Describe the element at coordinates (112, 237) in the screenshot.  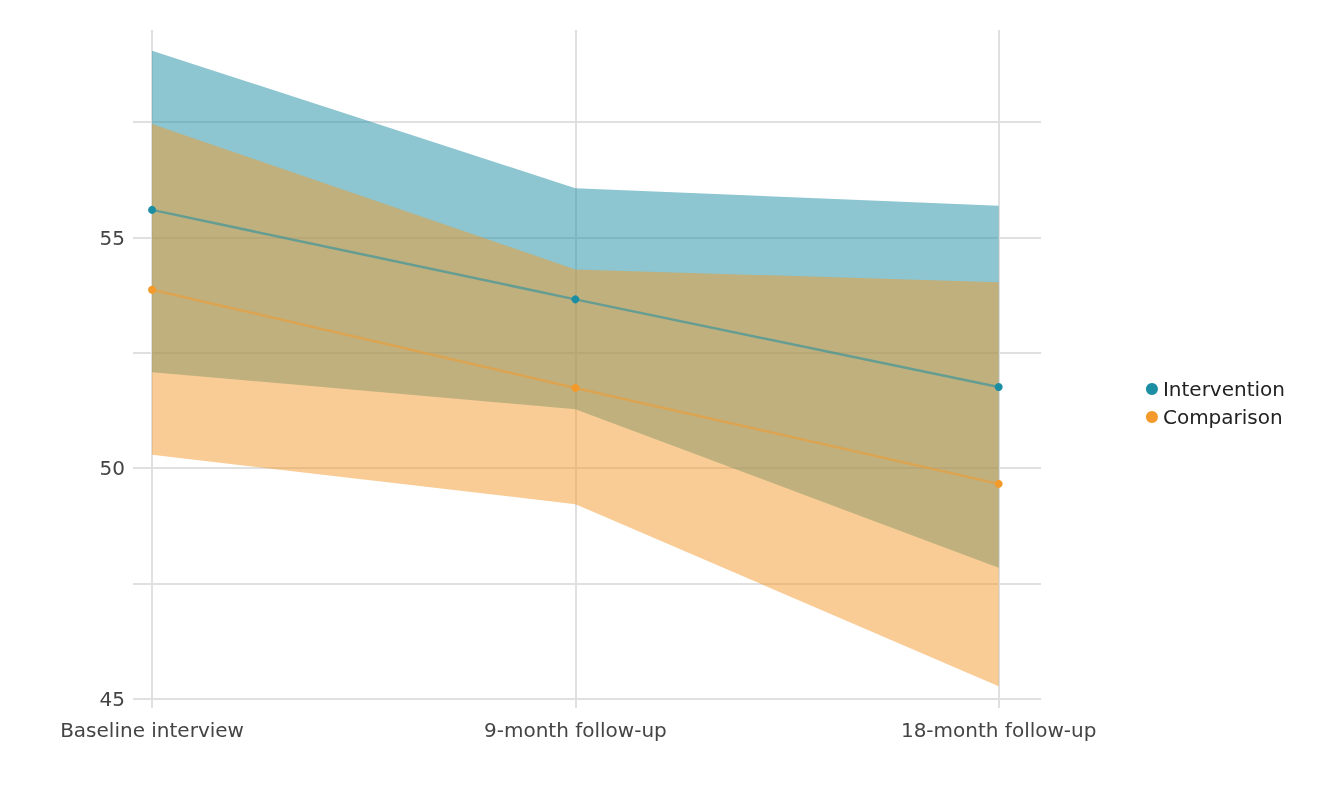
I see `y-tick-label: 55` at that location.